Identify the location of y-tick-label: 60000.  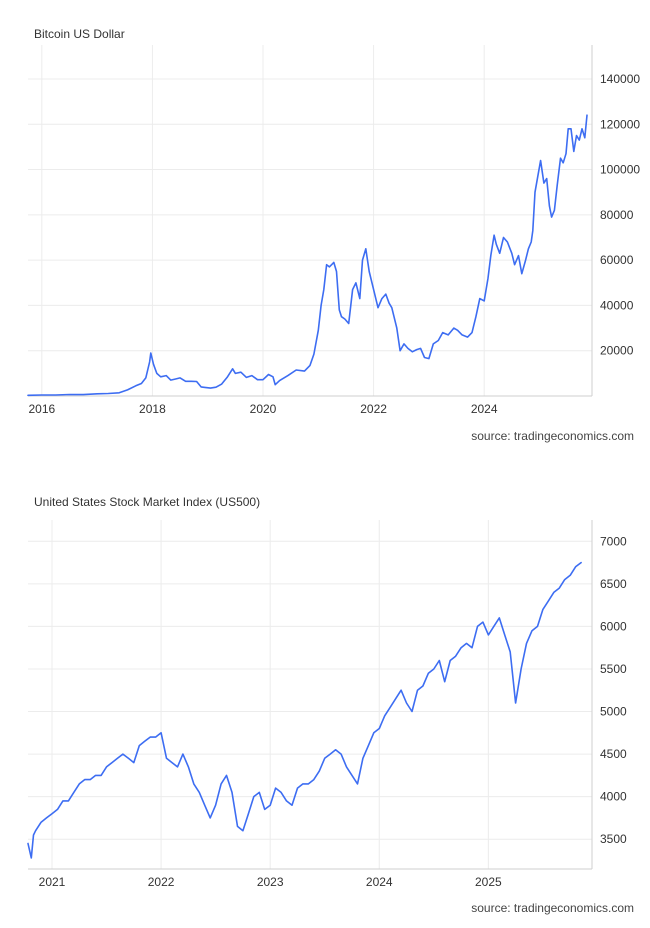
(617, 260).